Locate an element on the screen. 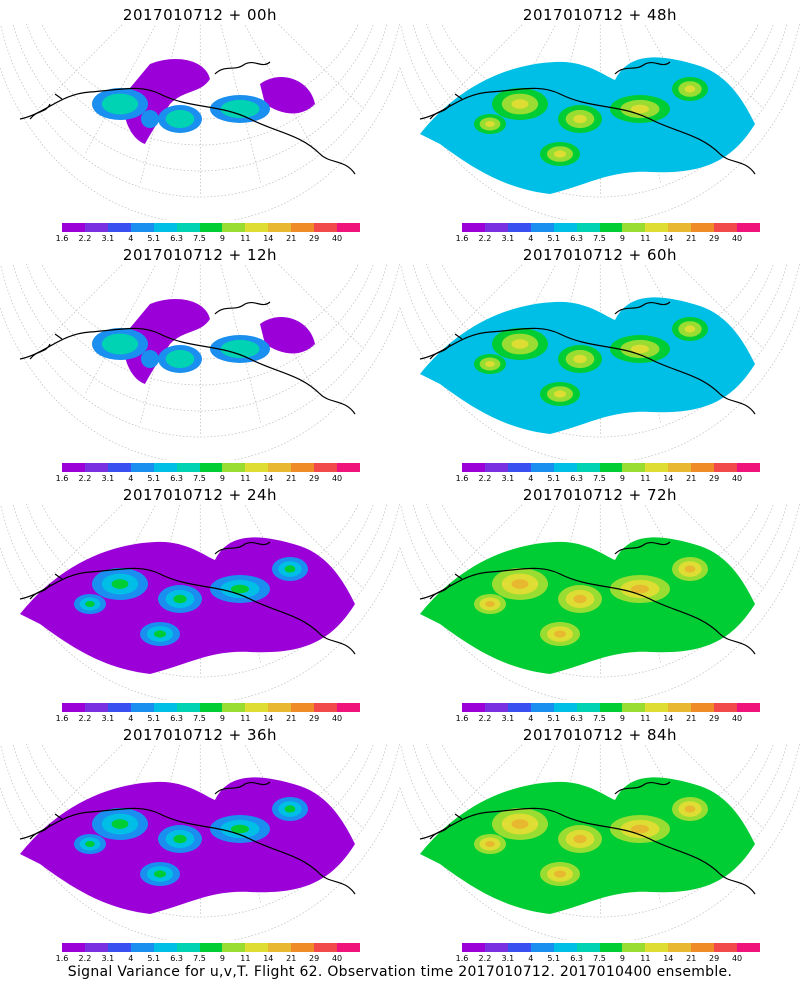 Image resolution: width=800 pixels, height=1000 pixels. colorbar-tick-label: 1.6 is located at coordinates (62, 478).